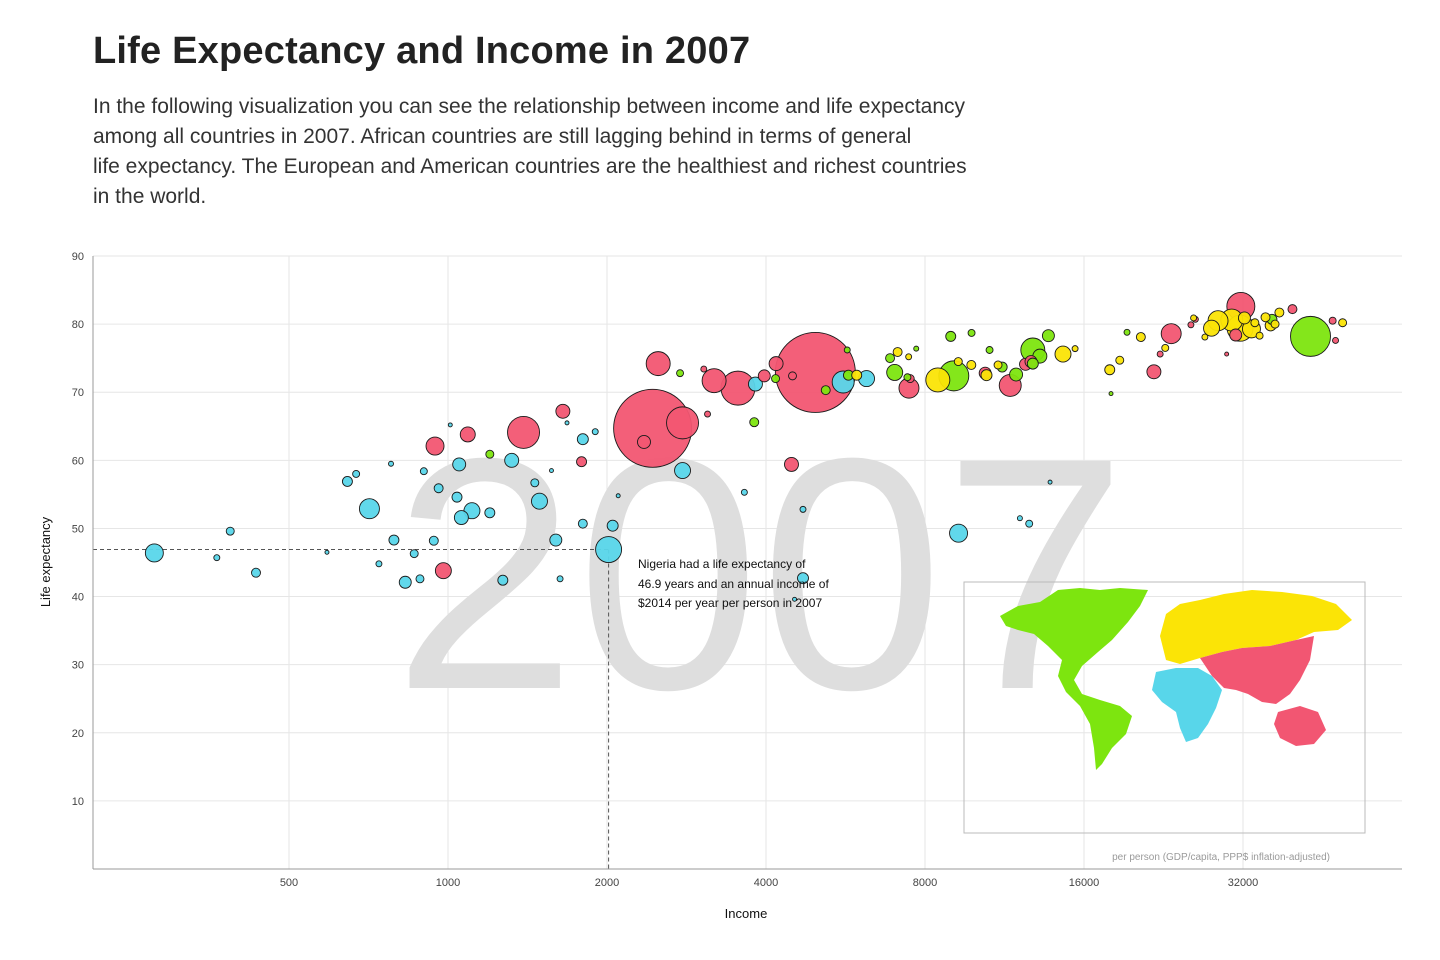 The image size is (1440, 960). I want to click on x-tick-label: 16000, so click(1084, 883).